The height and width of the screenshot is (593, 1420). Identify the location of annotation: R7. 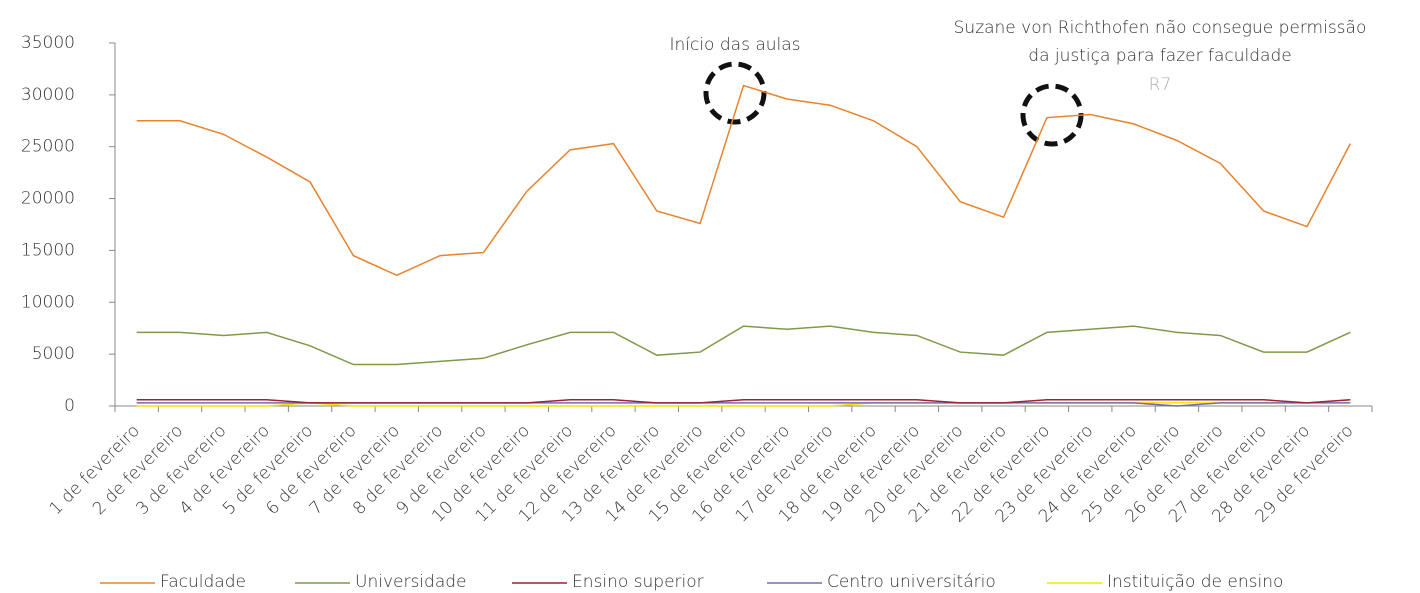
(1160, 85).